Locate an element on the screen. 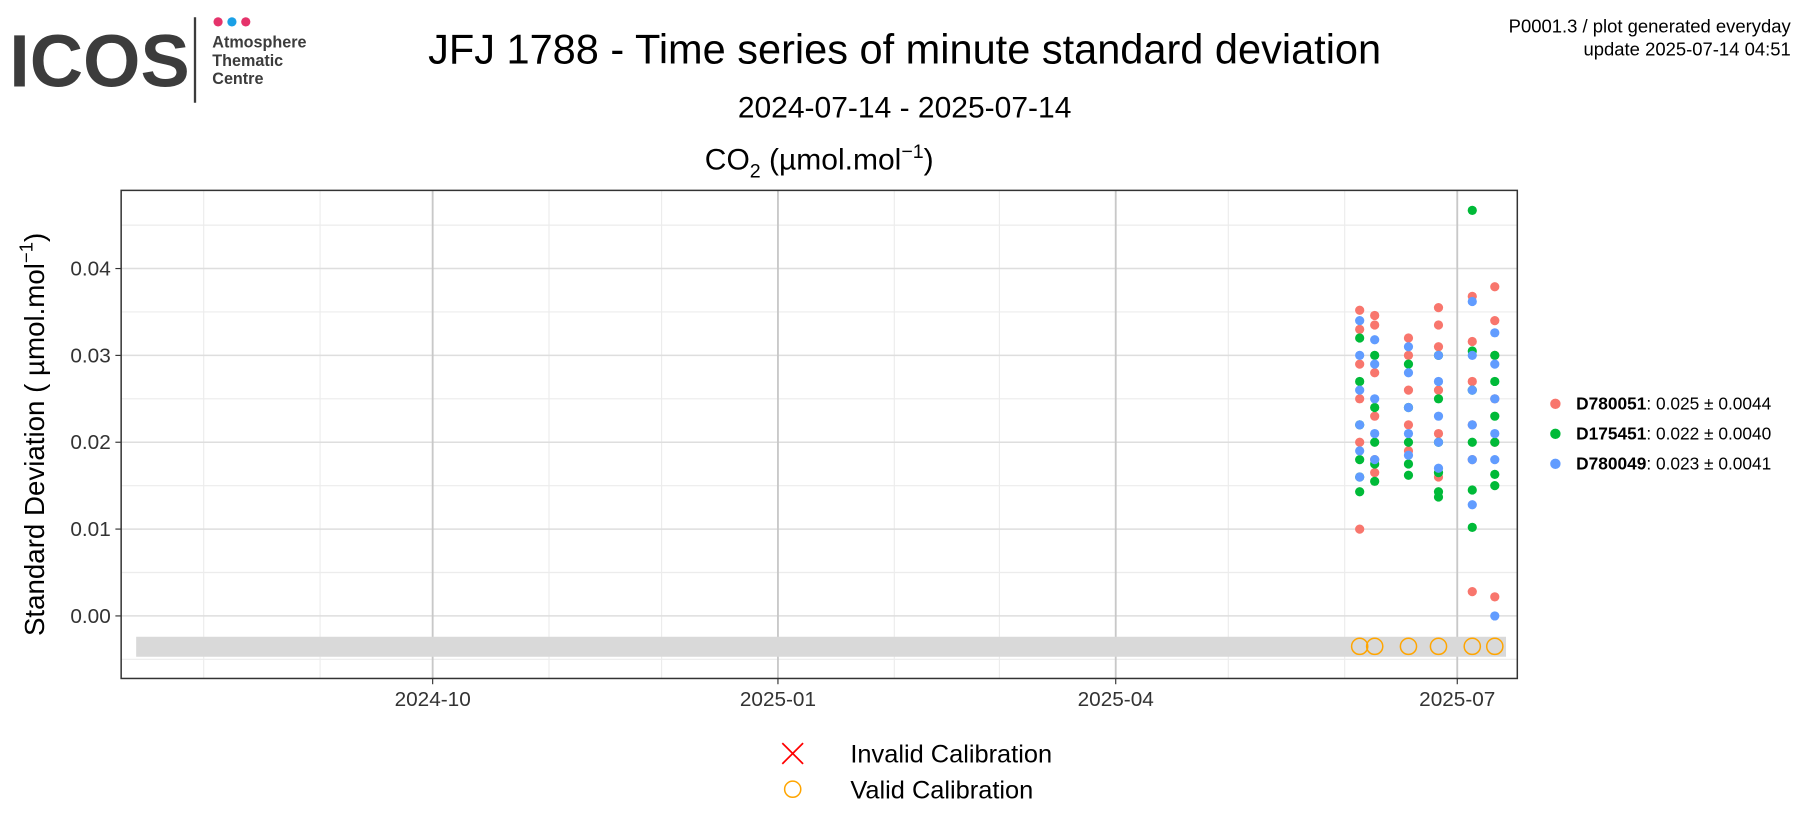 Image resolution: width=1800 pixels, height=825 pixels. legend-label: D780049: 0.023 ± 0.0041 is located at coordinates (1673, 464).